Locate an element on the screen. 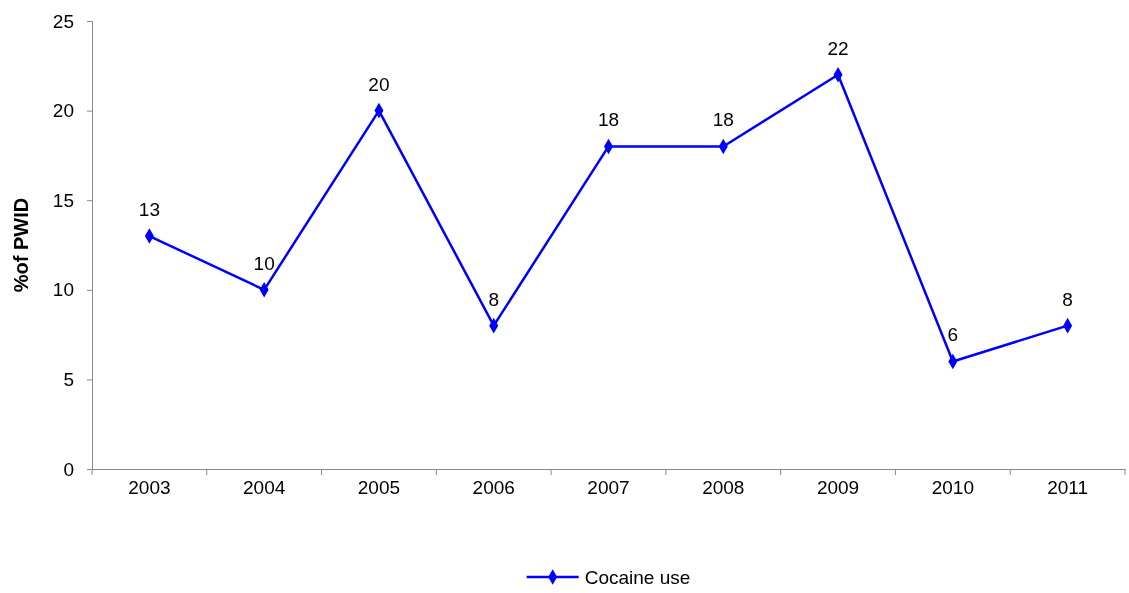 Image resolution: width=1129 pixels, height=593 pixels. x-tick-label: 2011 is located at coordinates (1068, 487).